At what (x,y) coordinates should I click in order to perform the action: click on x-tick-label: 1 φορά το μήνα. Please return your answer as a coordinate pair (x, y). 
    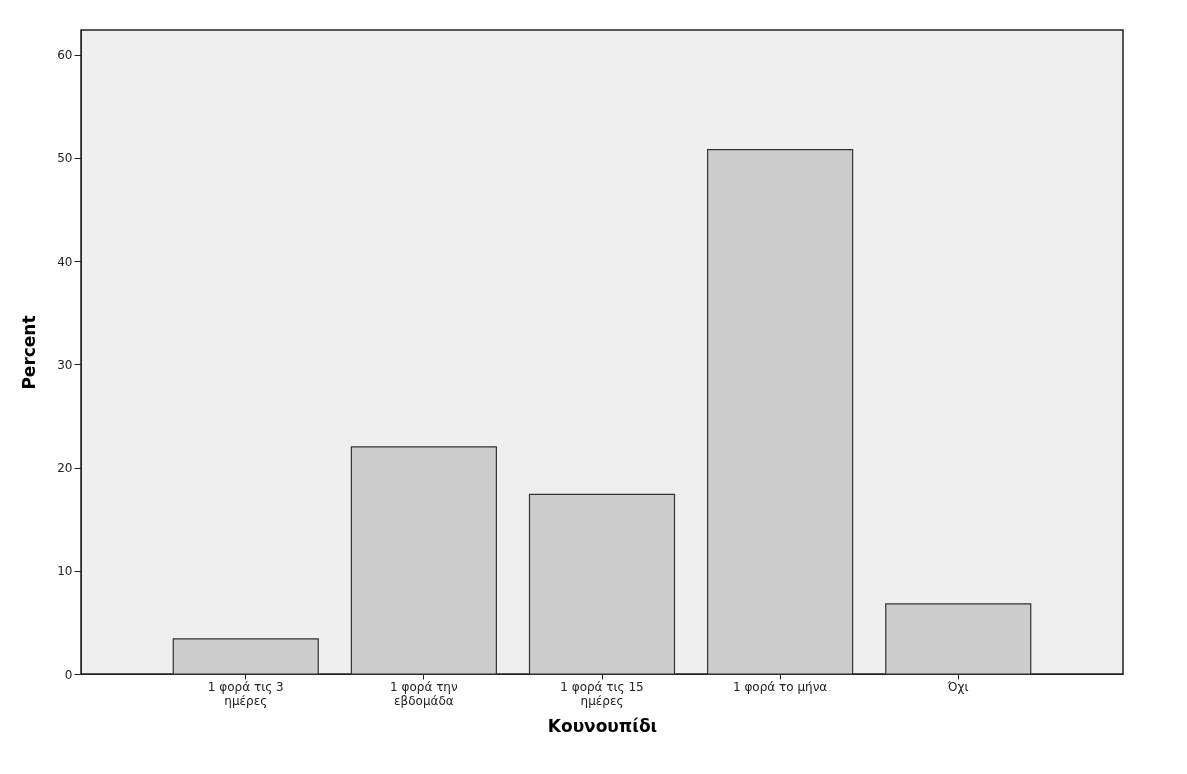
    Looking at the image, I should click on (780, 686).